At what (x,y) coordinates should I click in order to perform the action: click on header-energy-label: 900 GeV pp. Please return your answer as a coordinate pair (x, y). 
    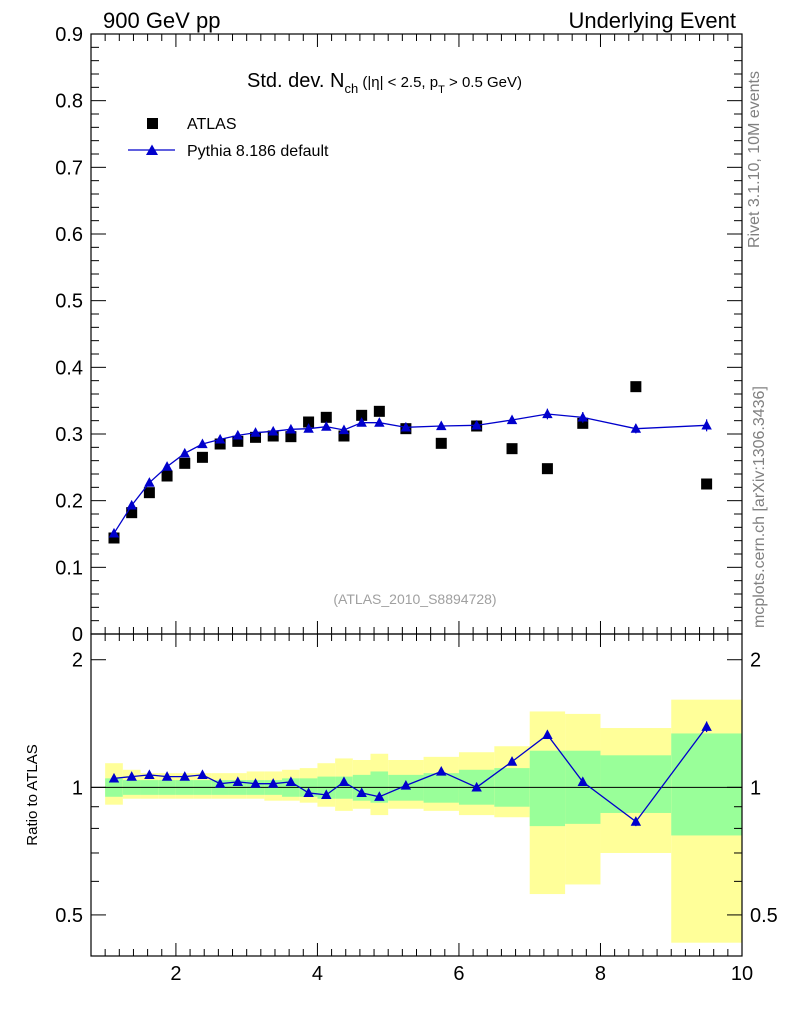
    Looking at the image, I should click on (162, 20).